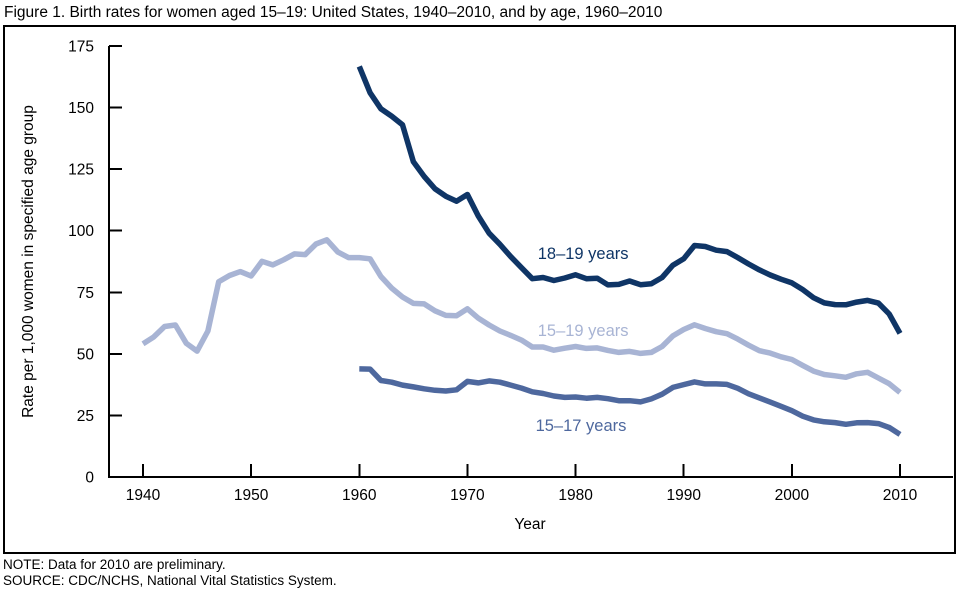 This screenshot has height=596, width=960. What do you see at coordinates (900, 495) in the screenshot?
I see `x-tick-label: 2010` at bounding box center [900, 495].